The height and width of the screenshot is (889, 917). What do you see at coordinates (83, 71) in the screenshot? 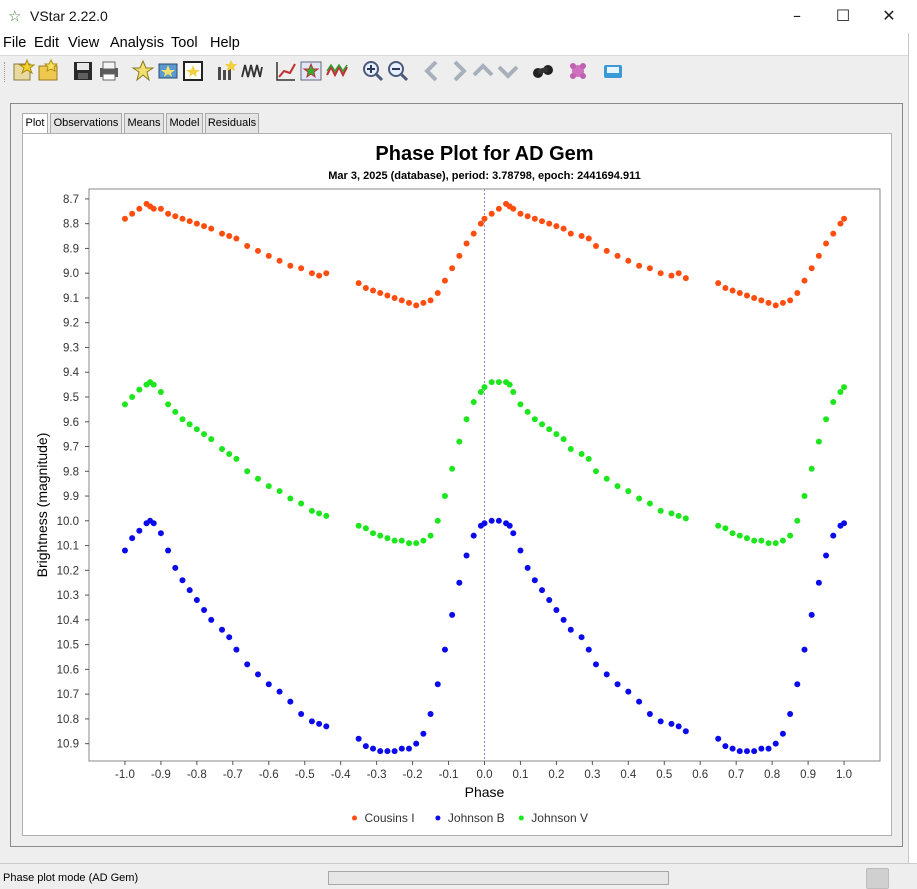
I see `save-icon` at bounding box center [83, 71].